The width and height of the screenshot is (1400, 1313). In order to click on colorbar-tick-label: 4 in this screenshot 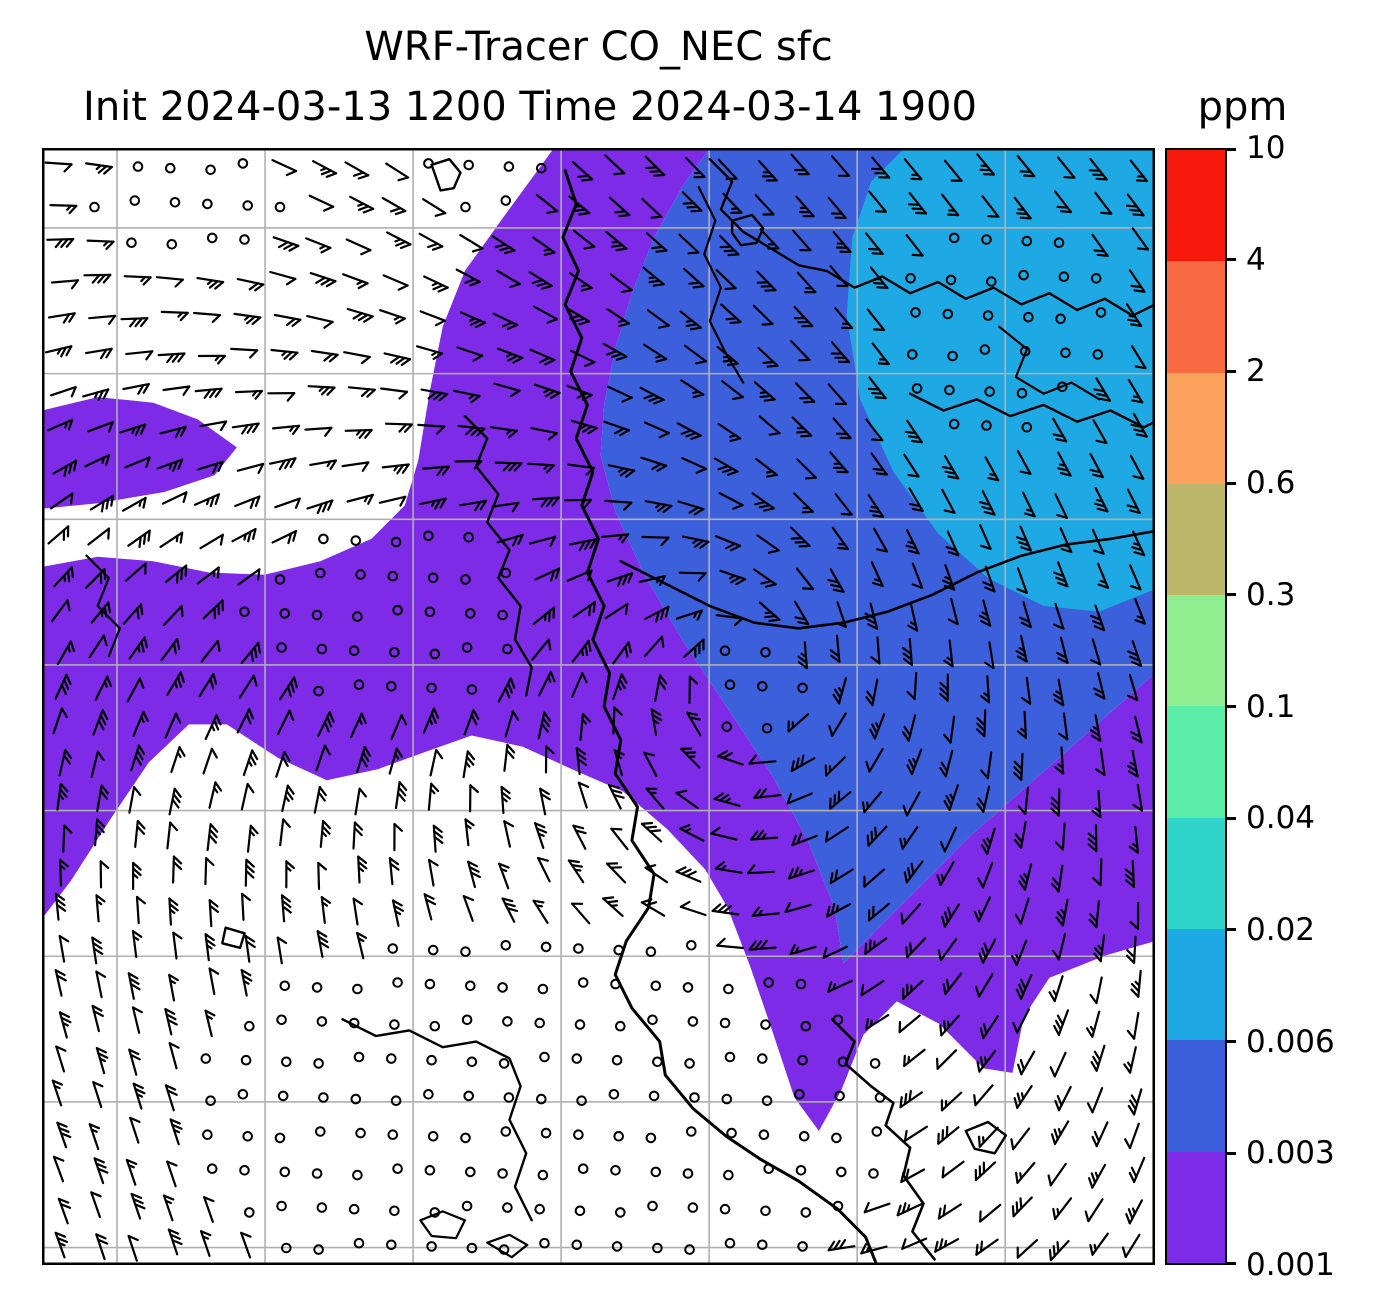, I will do `click(1256, 259)`.